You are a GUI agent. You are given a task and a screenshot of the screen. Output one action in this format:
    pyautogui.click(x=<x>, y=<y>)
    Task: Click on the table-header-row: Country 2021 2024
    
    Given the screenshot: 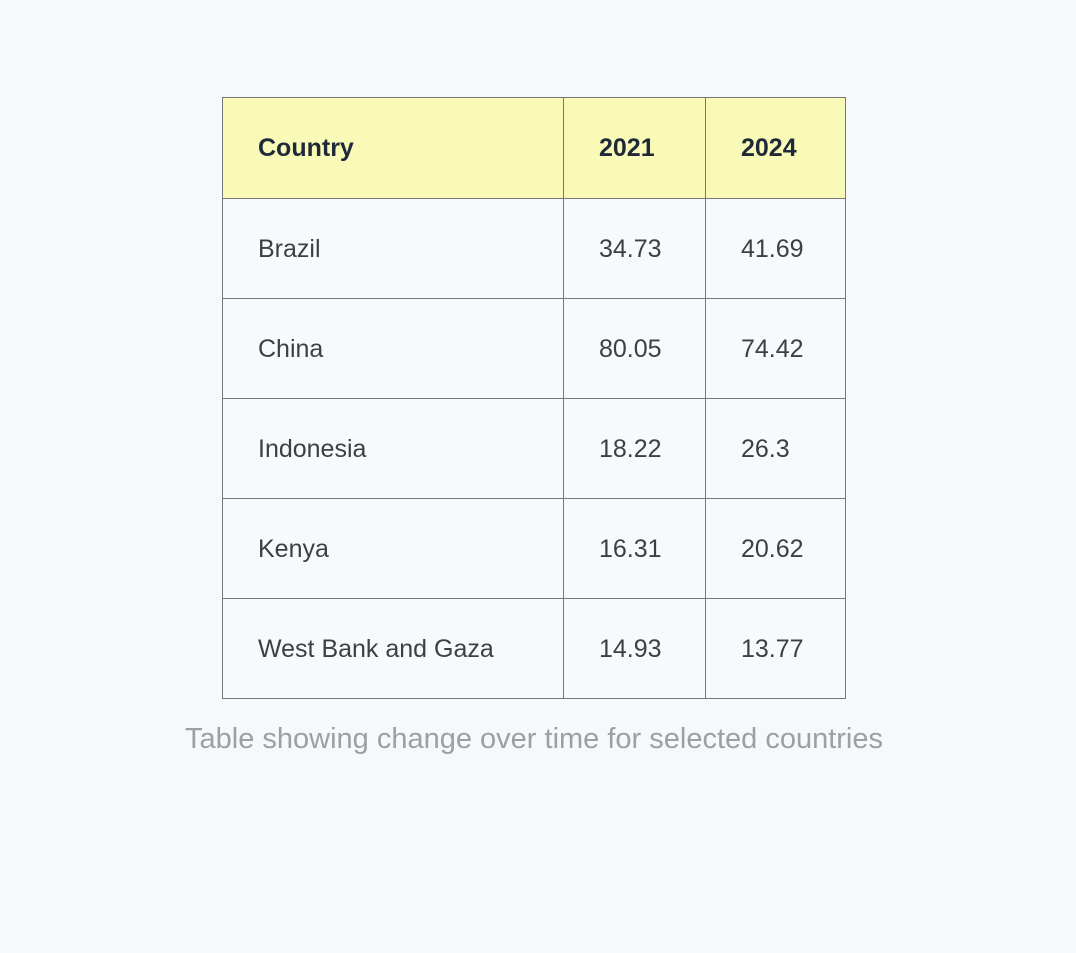 What is the action you would take?
    pyautogui.click(x=534, y=148)
    